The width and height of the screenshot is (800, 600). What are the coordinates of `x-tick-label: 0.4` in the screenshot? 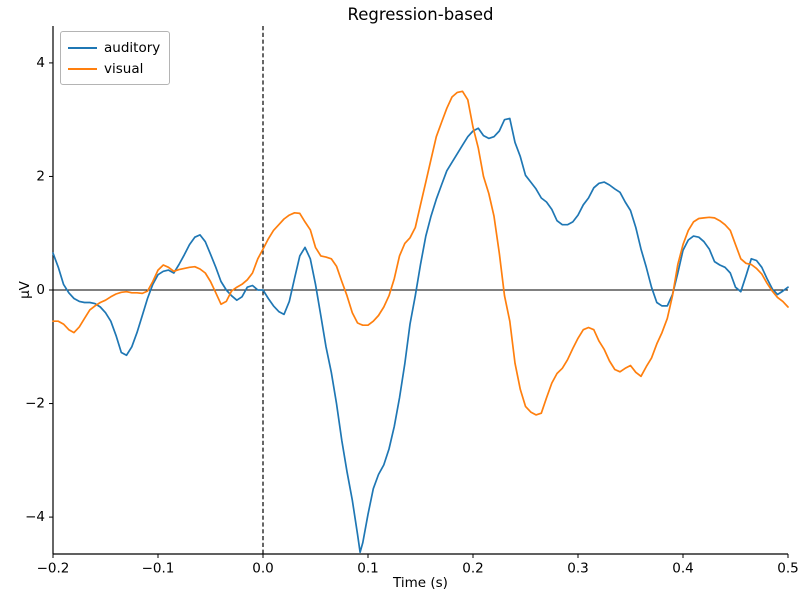 It's located at (682, 569).